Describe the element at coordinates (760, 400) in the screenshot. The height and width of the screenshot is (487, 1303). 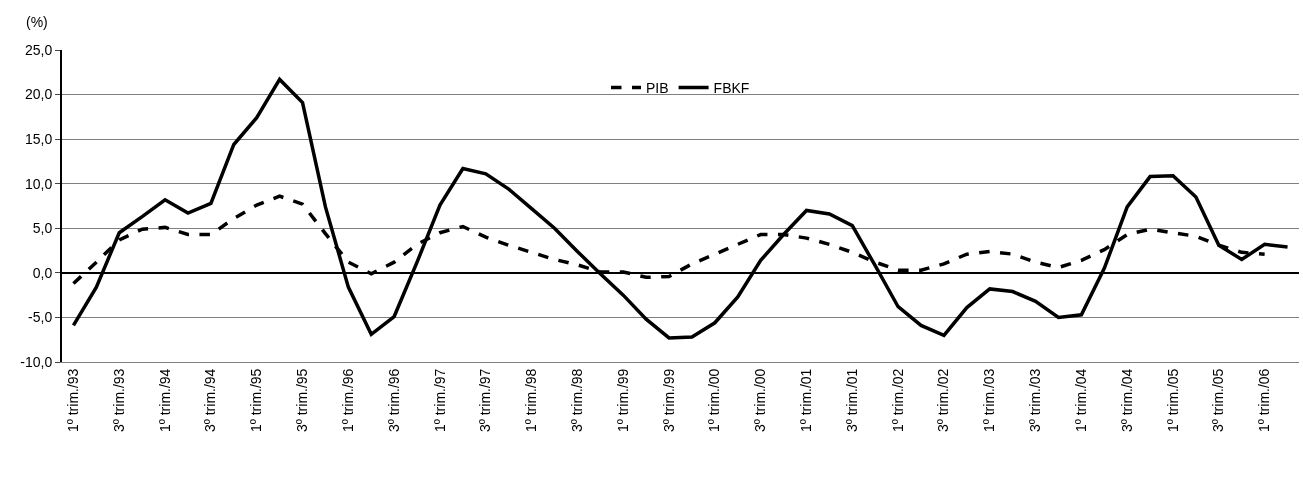
I see `x-tick-label: 3º trim./00` at that location.